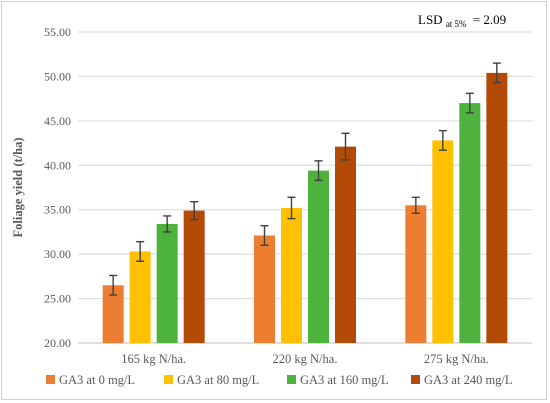  What do you see at coordinates (456, 24) in the screenshot?
I see `annotation-sub: at 5%` at bounding box center [456, 24].